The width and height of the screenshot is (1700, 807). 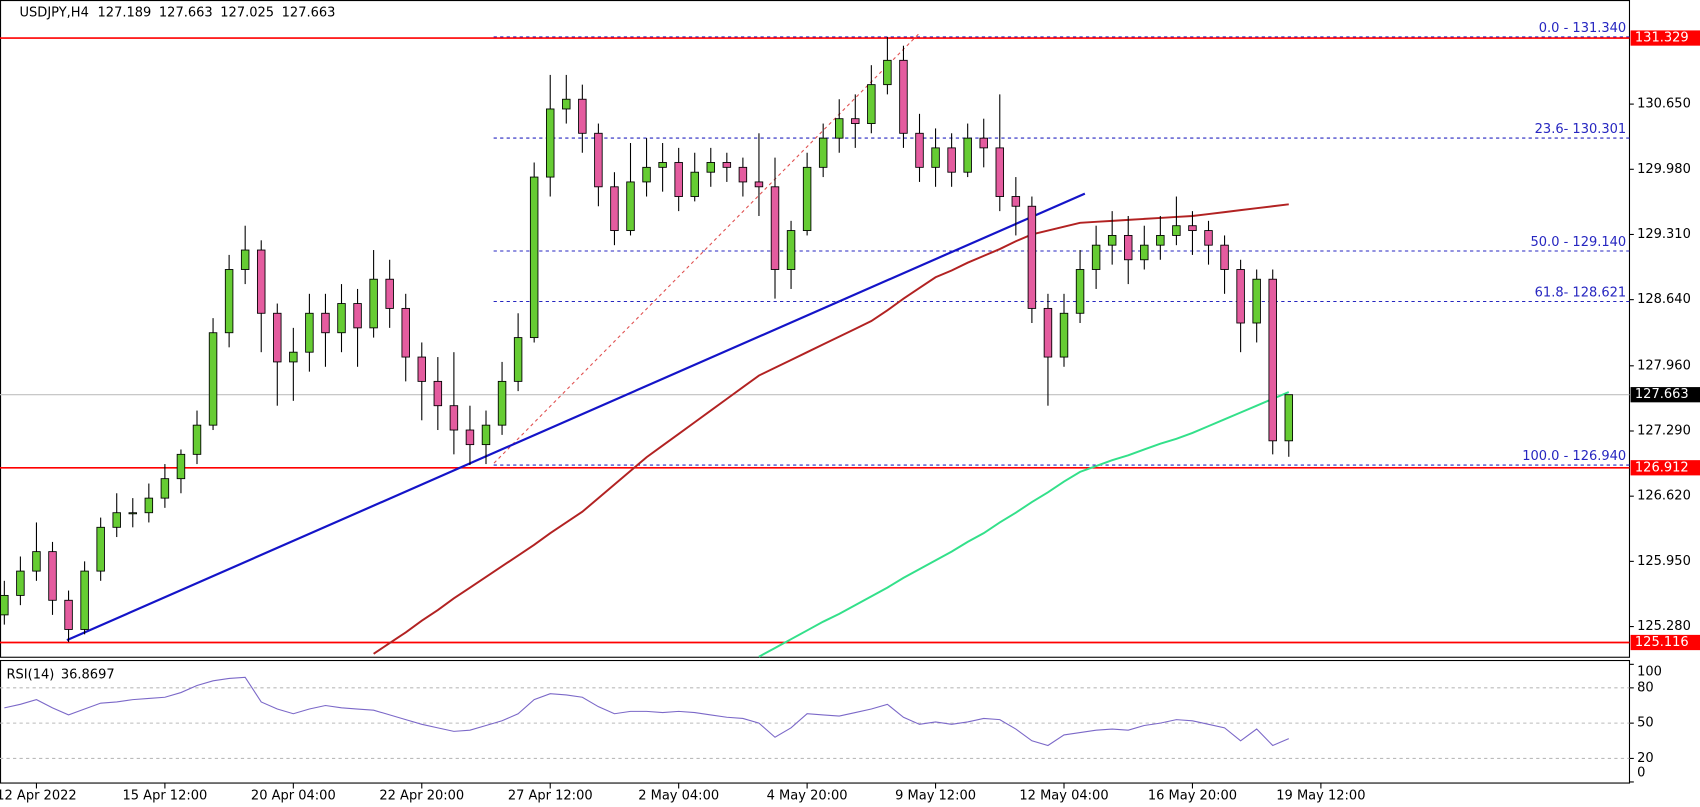 I want to click on y-tick-label: 125.950, so click(x=1664, y=561).